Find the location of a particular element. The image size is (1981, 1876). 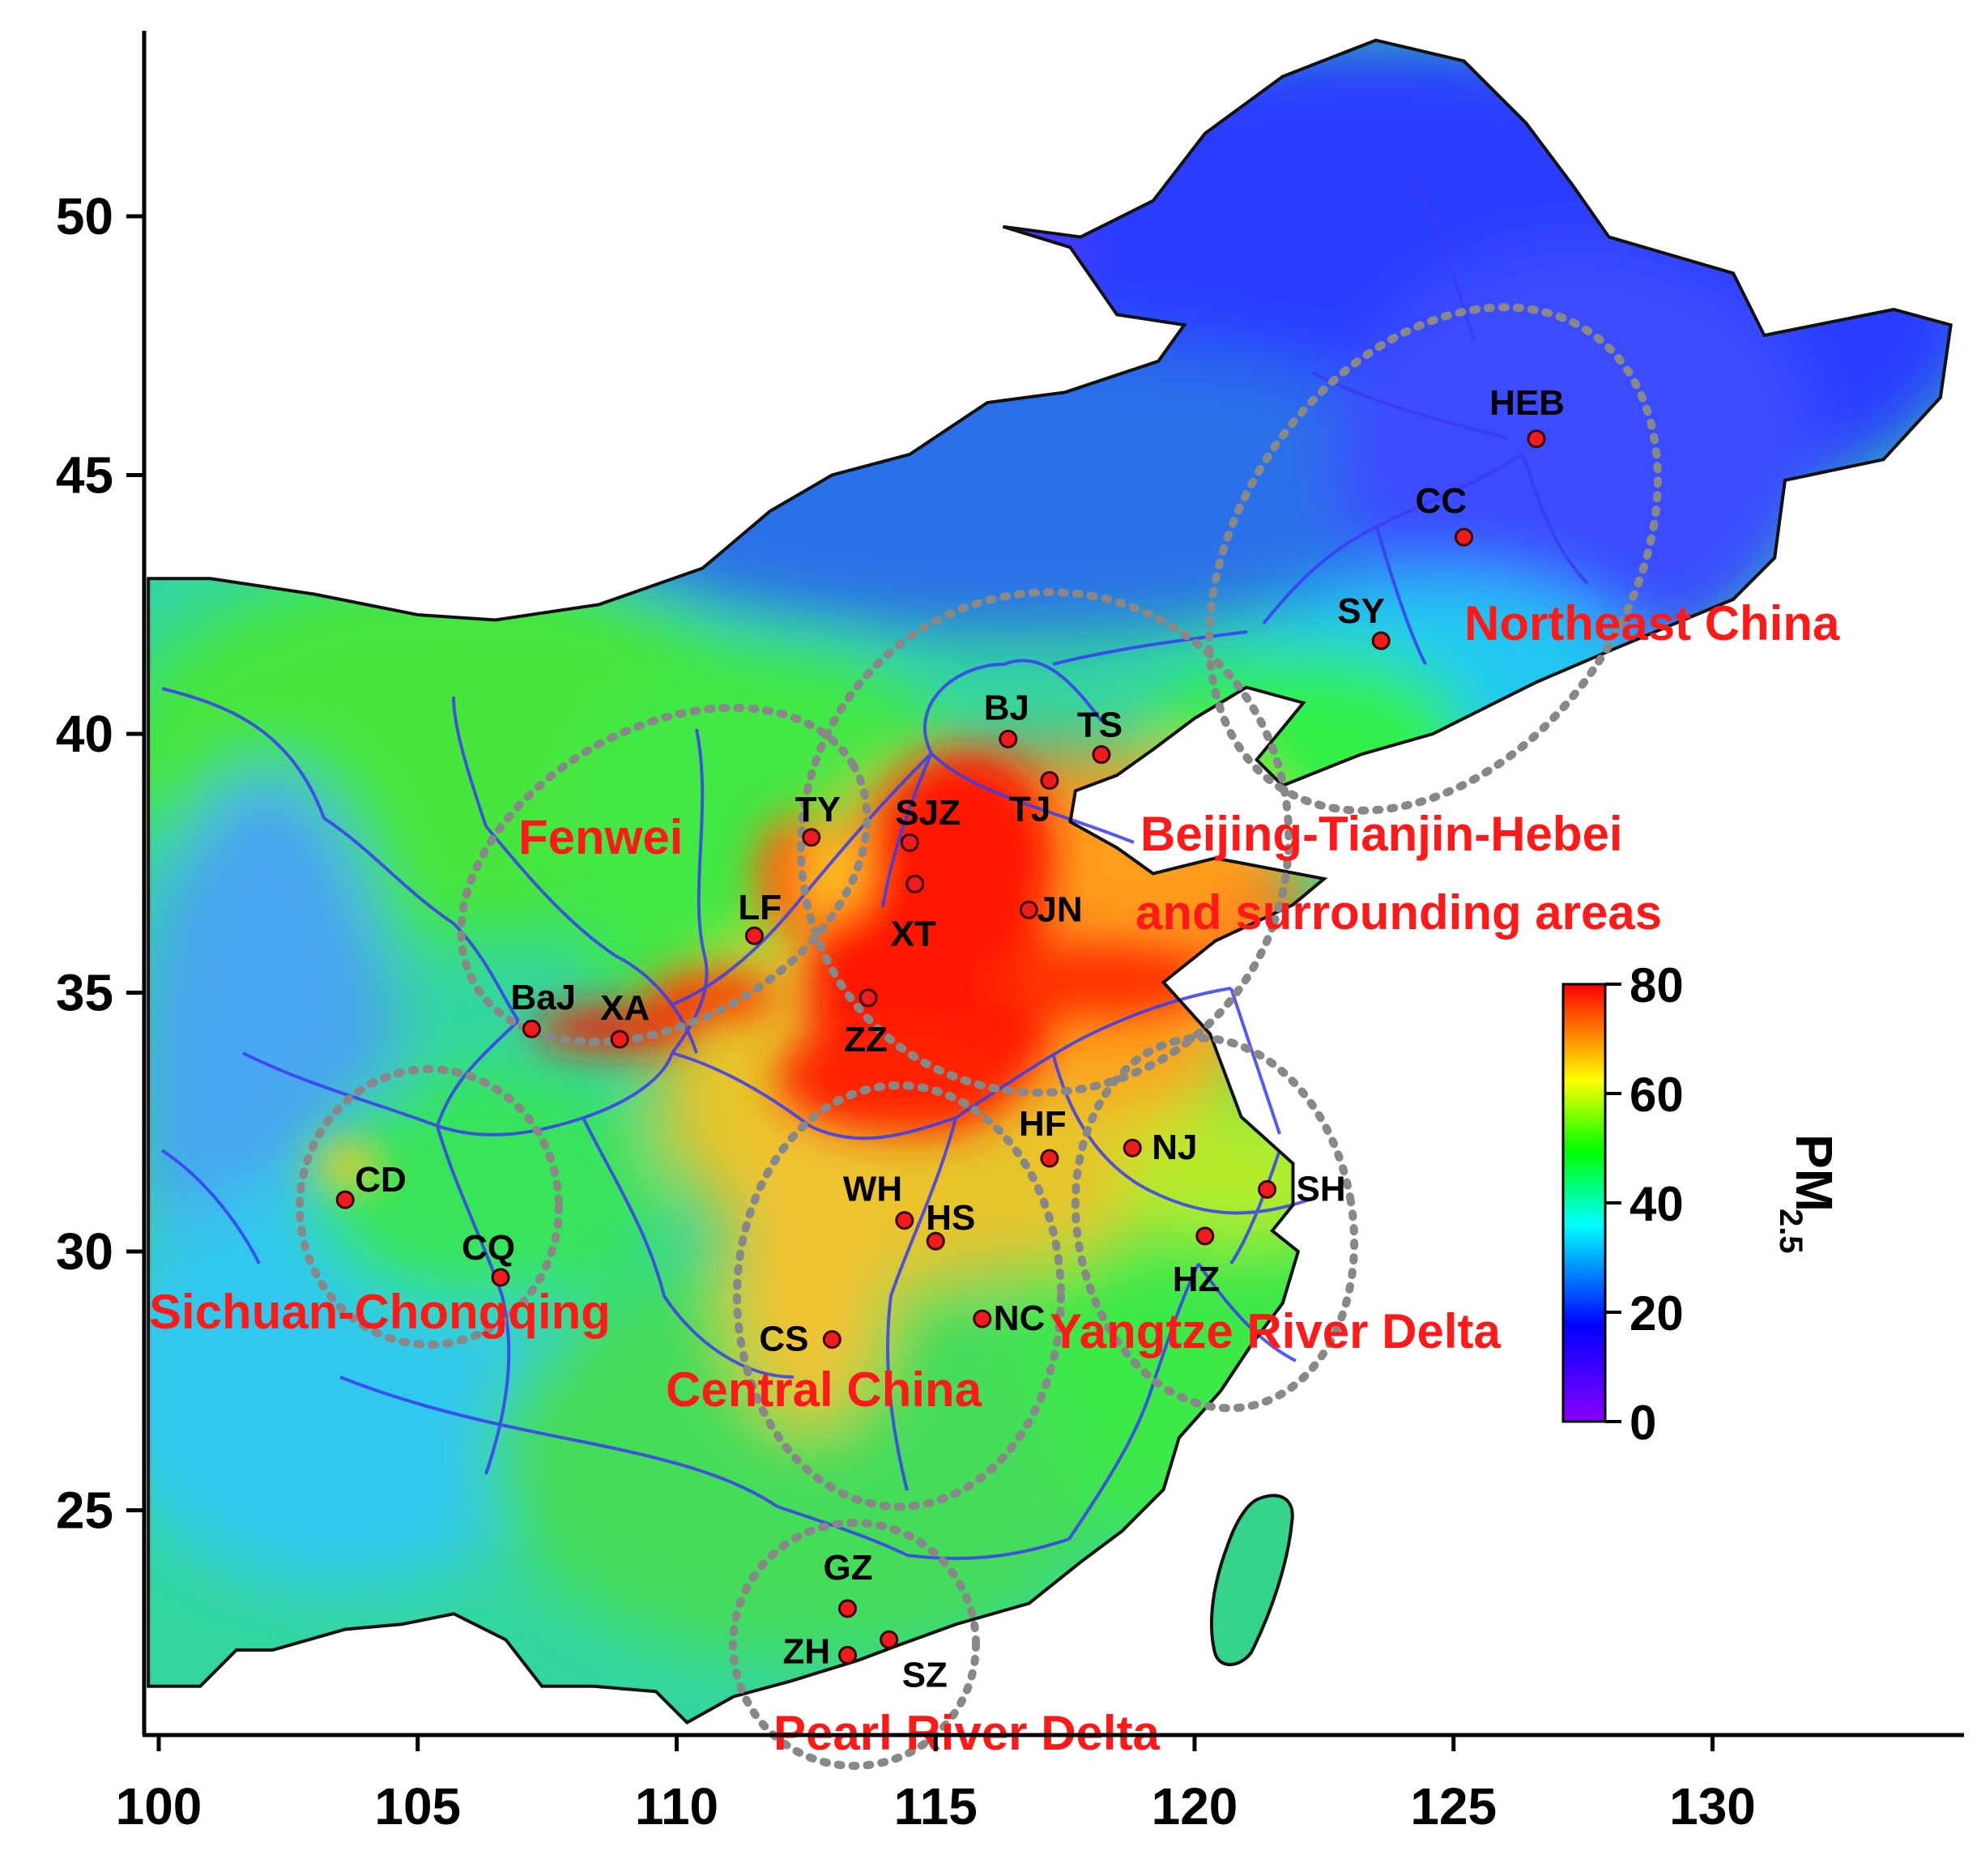

region-label-central-china: Central China is located at coordinates (824, 1389).